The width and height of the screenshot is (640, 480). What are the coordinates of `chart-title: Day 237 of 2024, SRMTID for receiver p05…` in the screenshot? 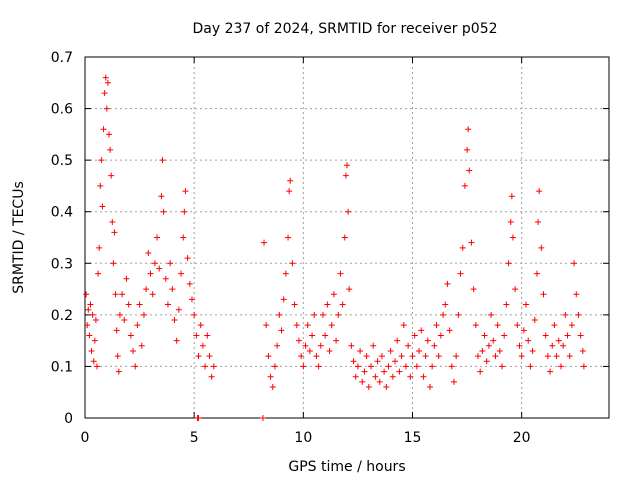 It's located at (344, 29).